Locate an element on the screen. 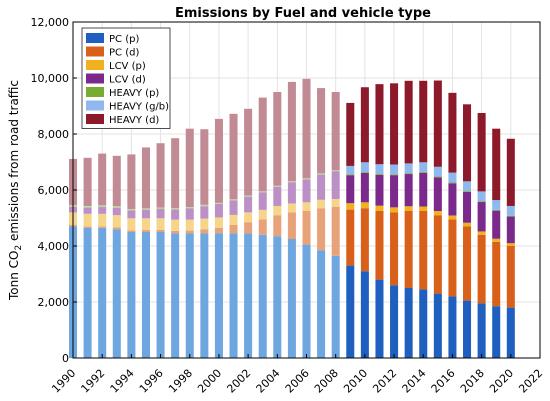 The height and width of the screenshot is (401, 550). bar-heavy-p-2002 is located at coordinates (248, 196).